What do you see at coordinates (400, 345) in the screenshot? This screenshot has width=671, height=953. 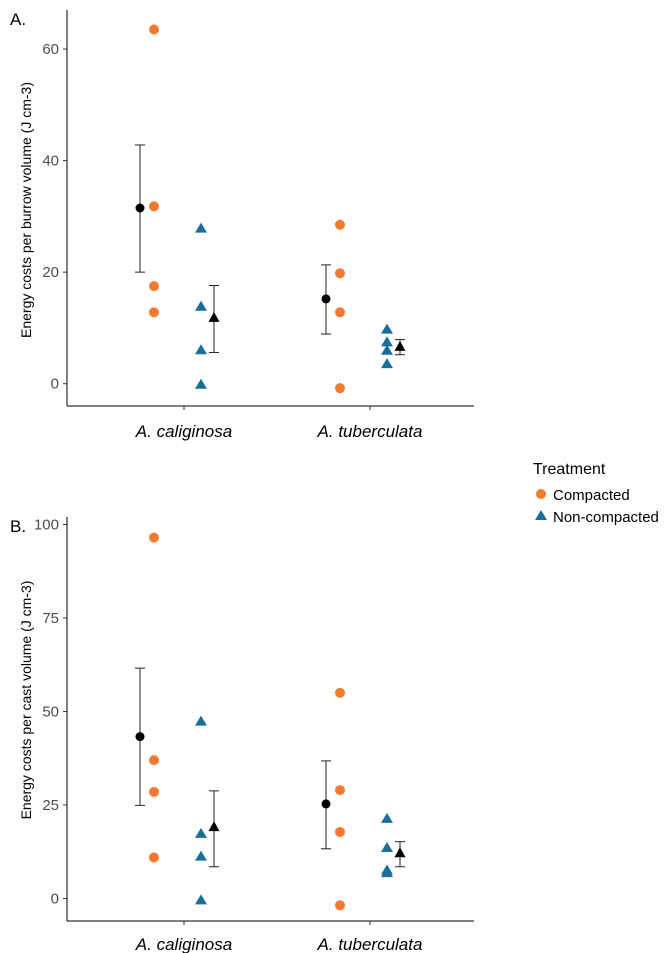 I see `panel-a-non-compacted-a-tuberculata-mean` at bounding box center [400, 345].